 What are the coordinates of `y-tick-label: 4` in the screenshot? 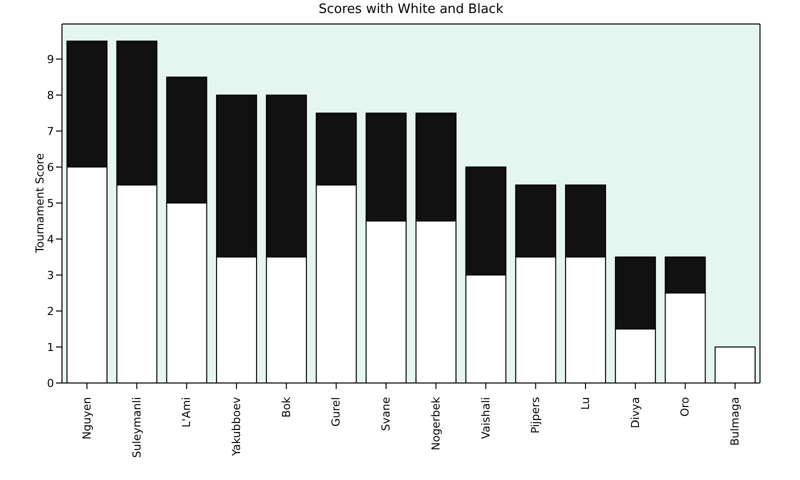 It's located at (50, 239).